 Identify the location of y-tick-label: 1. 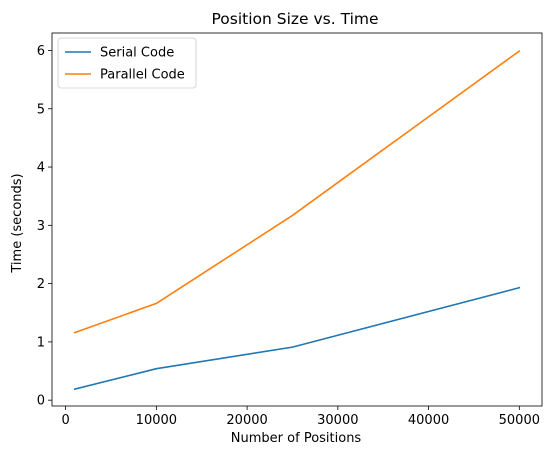
(41, 342).